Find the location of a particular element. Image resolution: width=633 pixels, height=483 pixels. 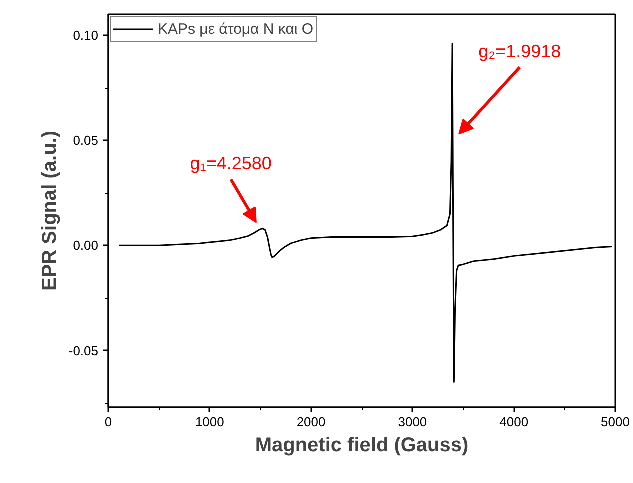

x-tick-label: 0 is located at coordinates (108, 422).